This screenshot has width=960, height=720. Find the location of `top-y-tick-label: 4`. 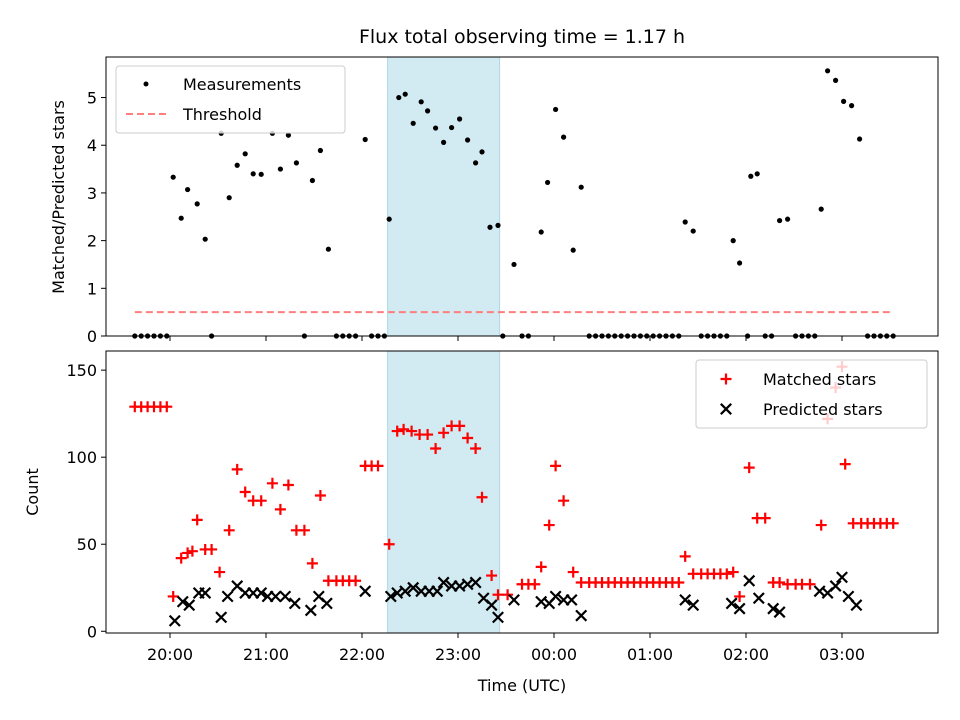

top-y-tick-label: 4 is located at coordinates (92, 145).